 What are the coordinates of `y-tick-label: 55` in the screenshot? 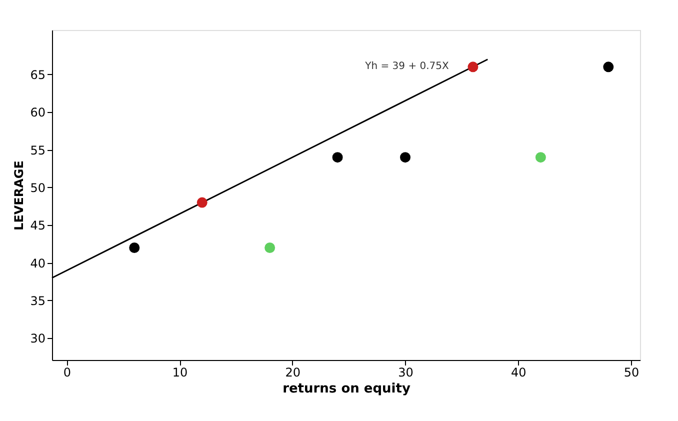 It's located at (38, 150).